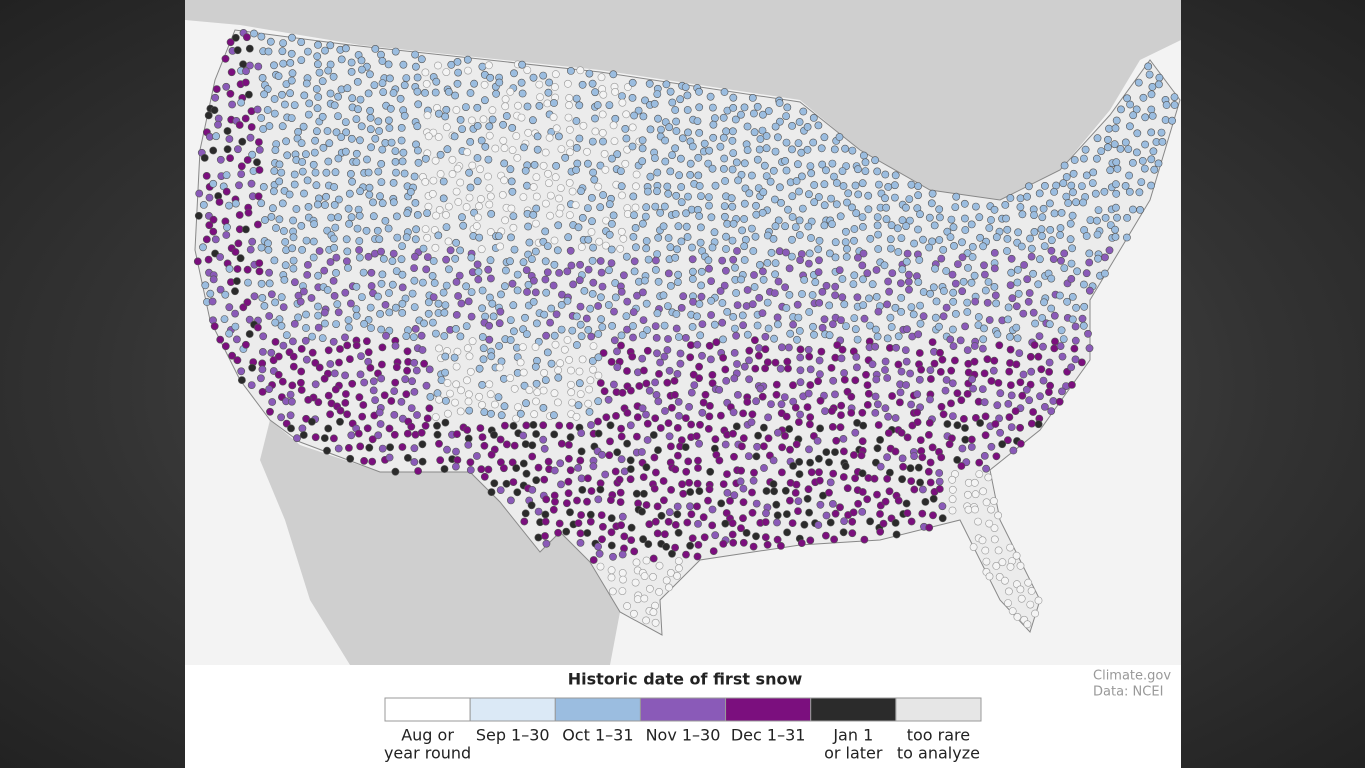 The height and width of the screenshot is (768, 1365). I want to click on legend-title: Historic date of first snow, so click(685, 679).